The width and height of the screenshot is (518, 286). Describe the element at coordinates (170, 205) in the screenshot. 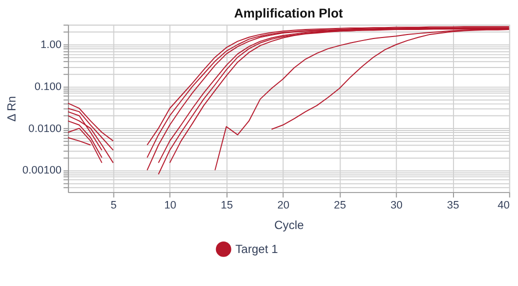

I see `x-tick-label: 10` at that location.